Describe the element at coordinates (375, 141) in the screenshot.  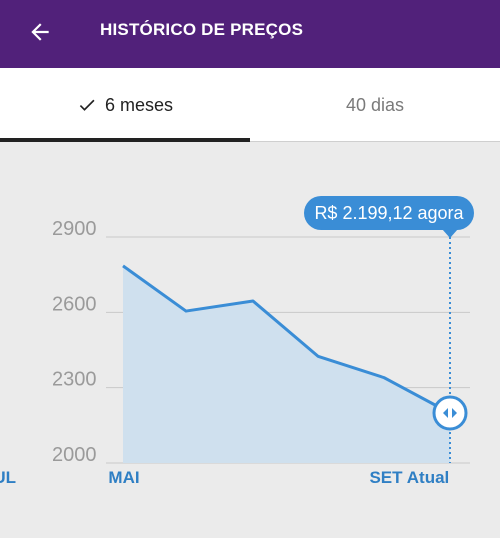
I see `tab-divider` at that location.